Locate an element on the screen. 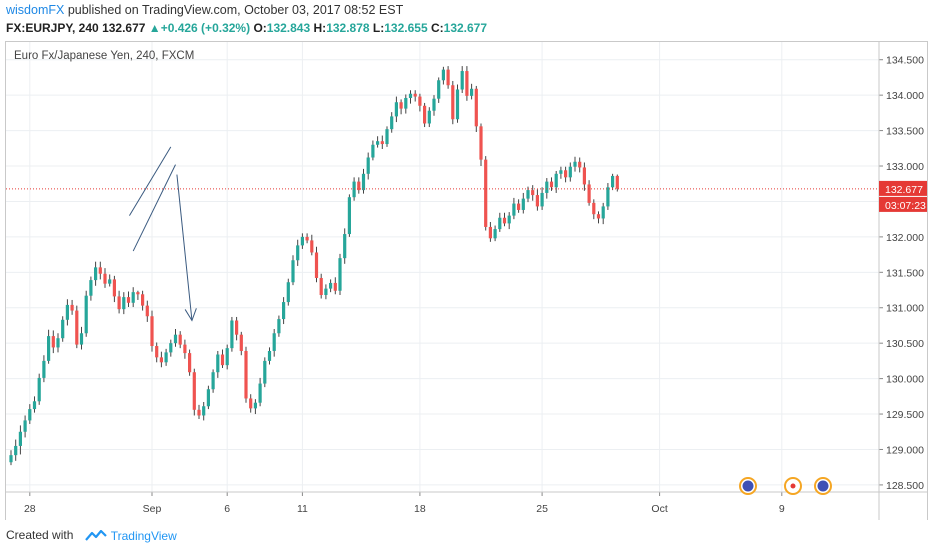 Image resolution: width=932 pixels, height=550 pixels. tradingview-brand: TradingView is located at coordinates (143, 535).